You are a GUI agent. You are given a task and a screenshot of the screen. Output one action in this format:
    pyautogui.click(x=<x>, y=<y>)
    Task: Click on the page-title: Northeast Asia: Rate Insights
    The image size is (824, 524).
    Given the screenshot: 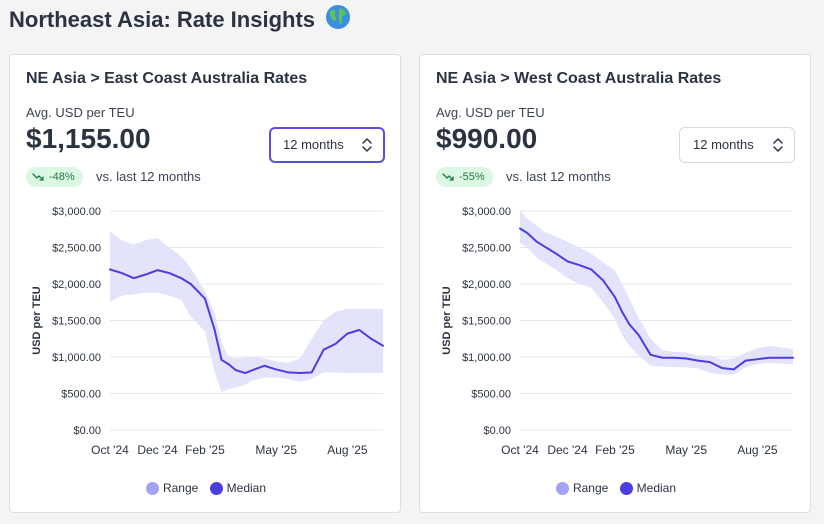 What is the action you would take?
    pyautogui.click(x=180, y=18)
    